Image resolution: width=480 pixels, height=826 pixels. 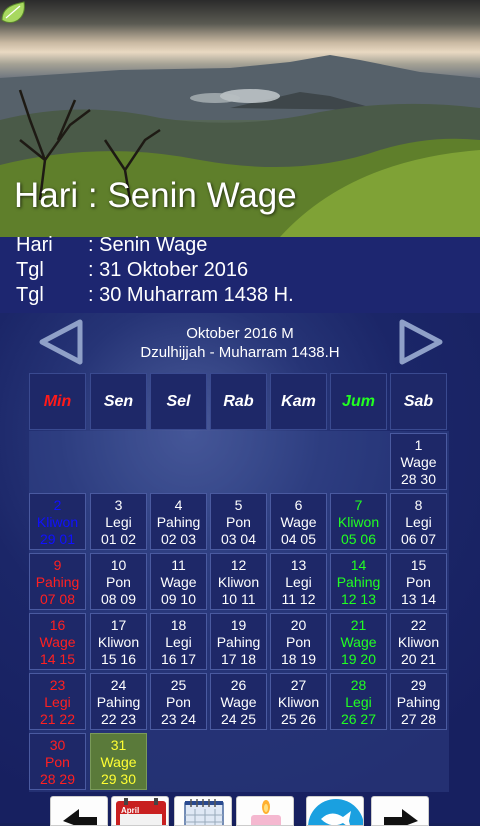 What do you see at coordinates (358, 401) in the screenshot?
I see `day-name-header: Jum` at bounding box center [358, 401].